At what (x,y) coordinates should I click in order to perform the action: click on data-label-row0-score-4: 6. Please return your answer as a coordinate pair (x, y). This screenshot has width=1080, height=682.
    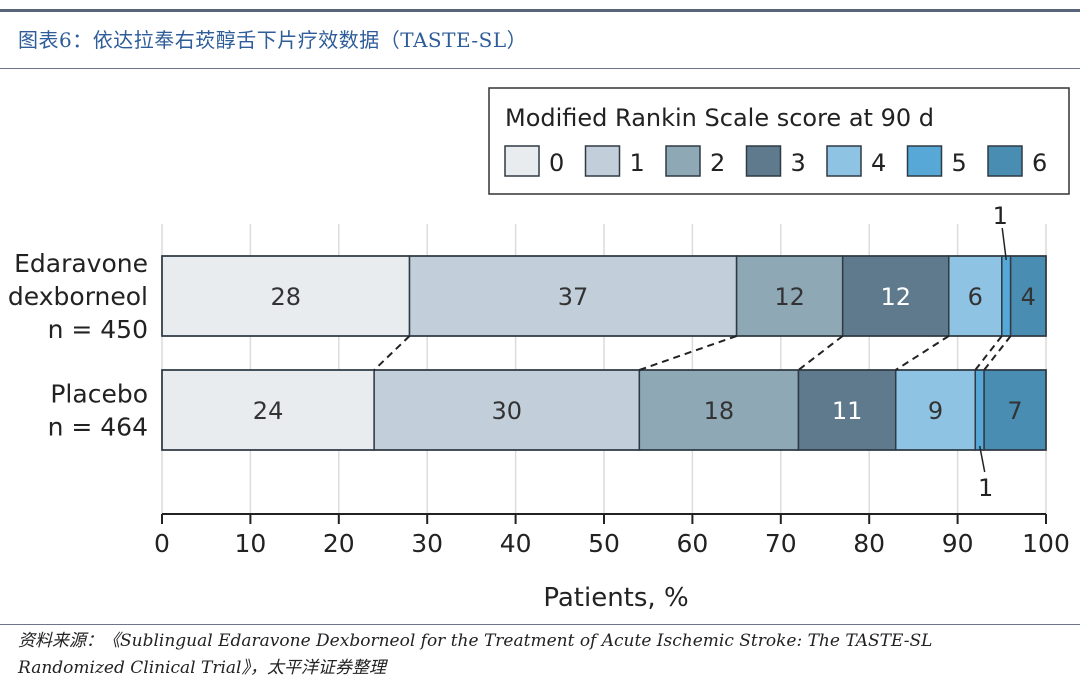
    Looking at the image, I should click on (975, 297).